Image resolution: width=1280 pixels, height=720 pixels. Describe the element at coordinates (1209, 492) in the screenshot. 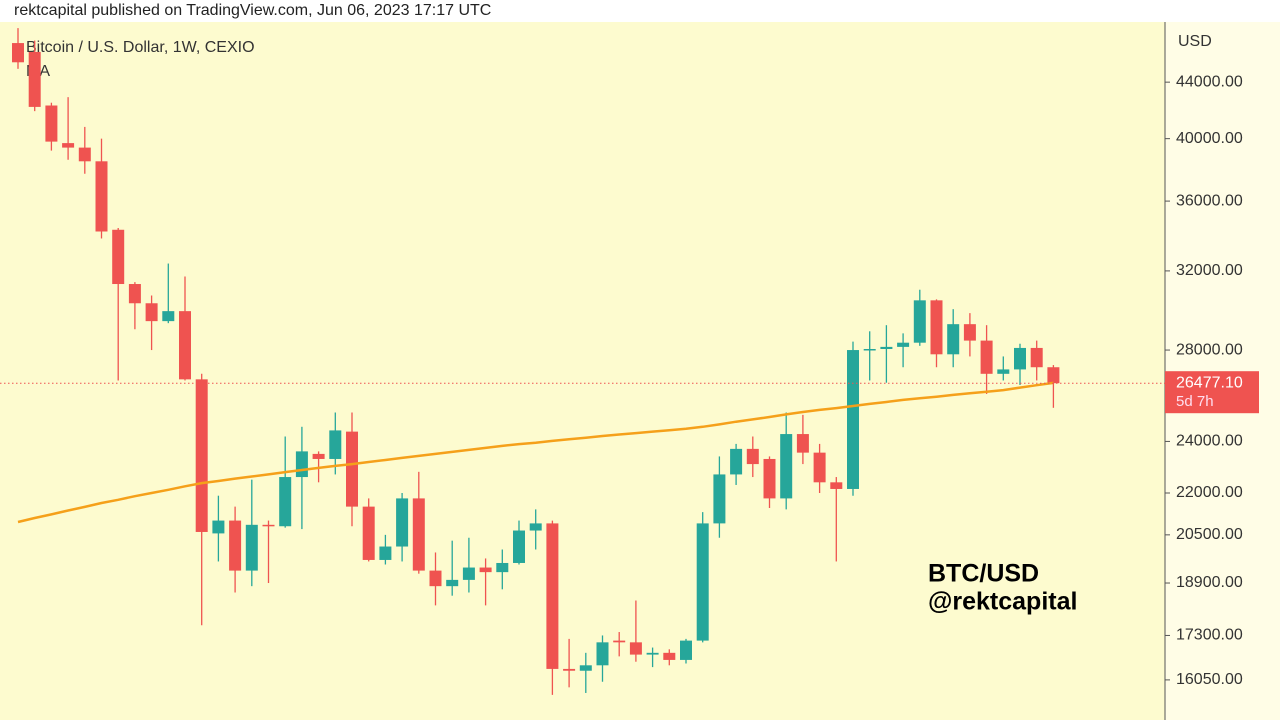

I see `y-tick-label: 22000.00` at that location.